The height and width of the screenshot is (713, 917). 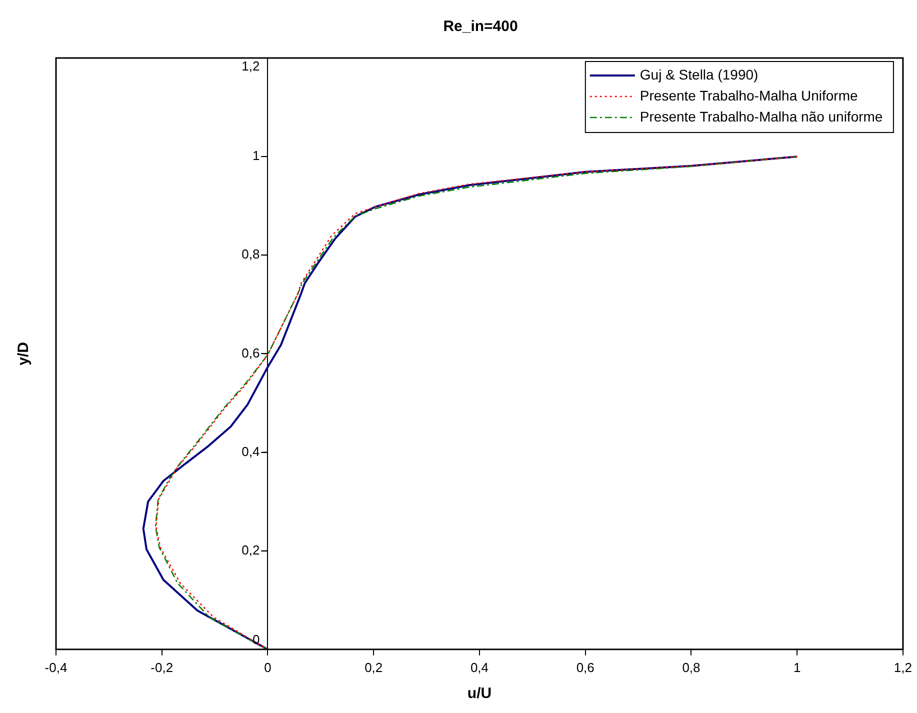 I want to click on x-tick-label: -0,2, so click(x=162, y=667).